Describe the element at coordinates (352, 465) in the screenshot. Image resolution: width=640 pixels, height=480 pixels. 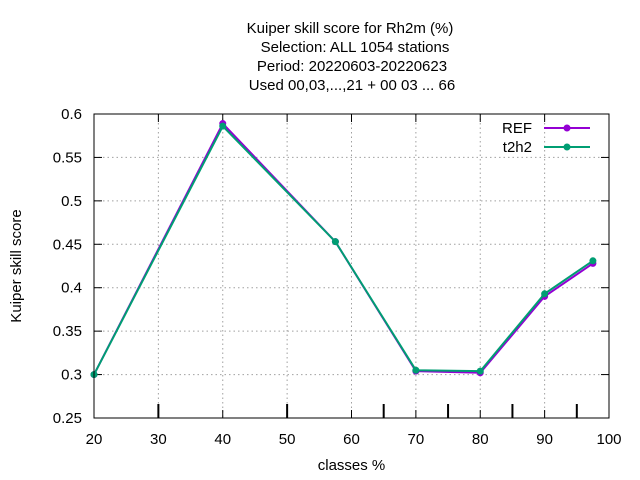
I see `x-axis-label: classes %` at that location.